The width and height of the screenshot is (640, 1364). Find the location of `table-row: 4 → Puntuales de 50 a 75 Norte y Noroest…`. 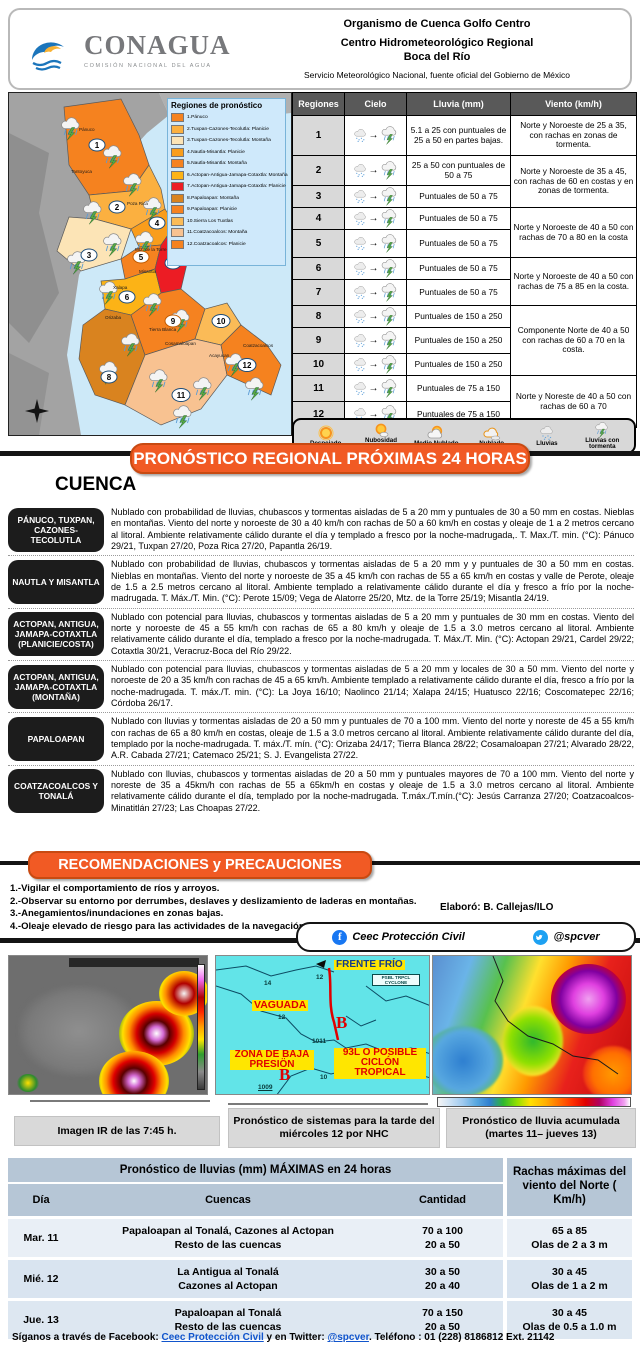

table-row: 4 → Puntuales de 50 a 75 Norte y Noroest… is located at coordinates (464, 232).